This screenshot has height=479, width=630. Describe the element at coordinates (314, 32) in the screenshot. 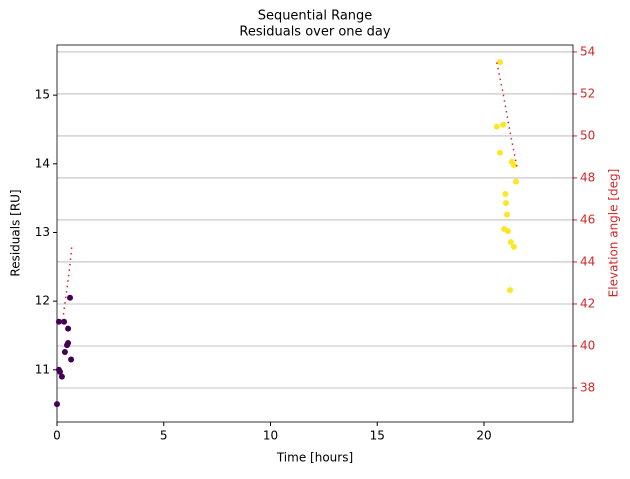

I see `chart-subtitle: Residuals over one day` at that location.